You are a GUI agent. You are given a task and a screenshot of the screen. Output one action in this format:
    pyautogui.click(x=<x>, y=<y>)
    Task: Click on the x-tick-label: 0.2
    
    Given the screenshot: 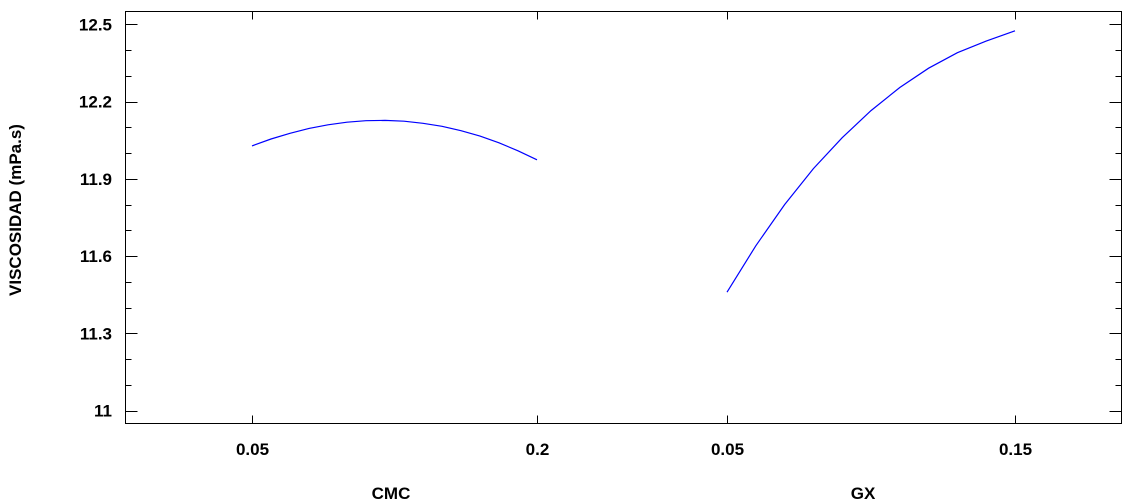 What is the action you would take?
    pyautogui.click(x=538, y=449)
    